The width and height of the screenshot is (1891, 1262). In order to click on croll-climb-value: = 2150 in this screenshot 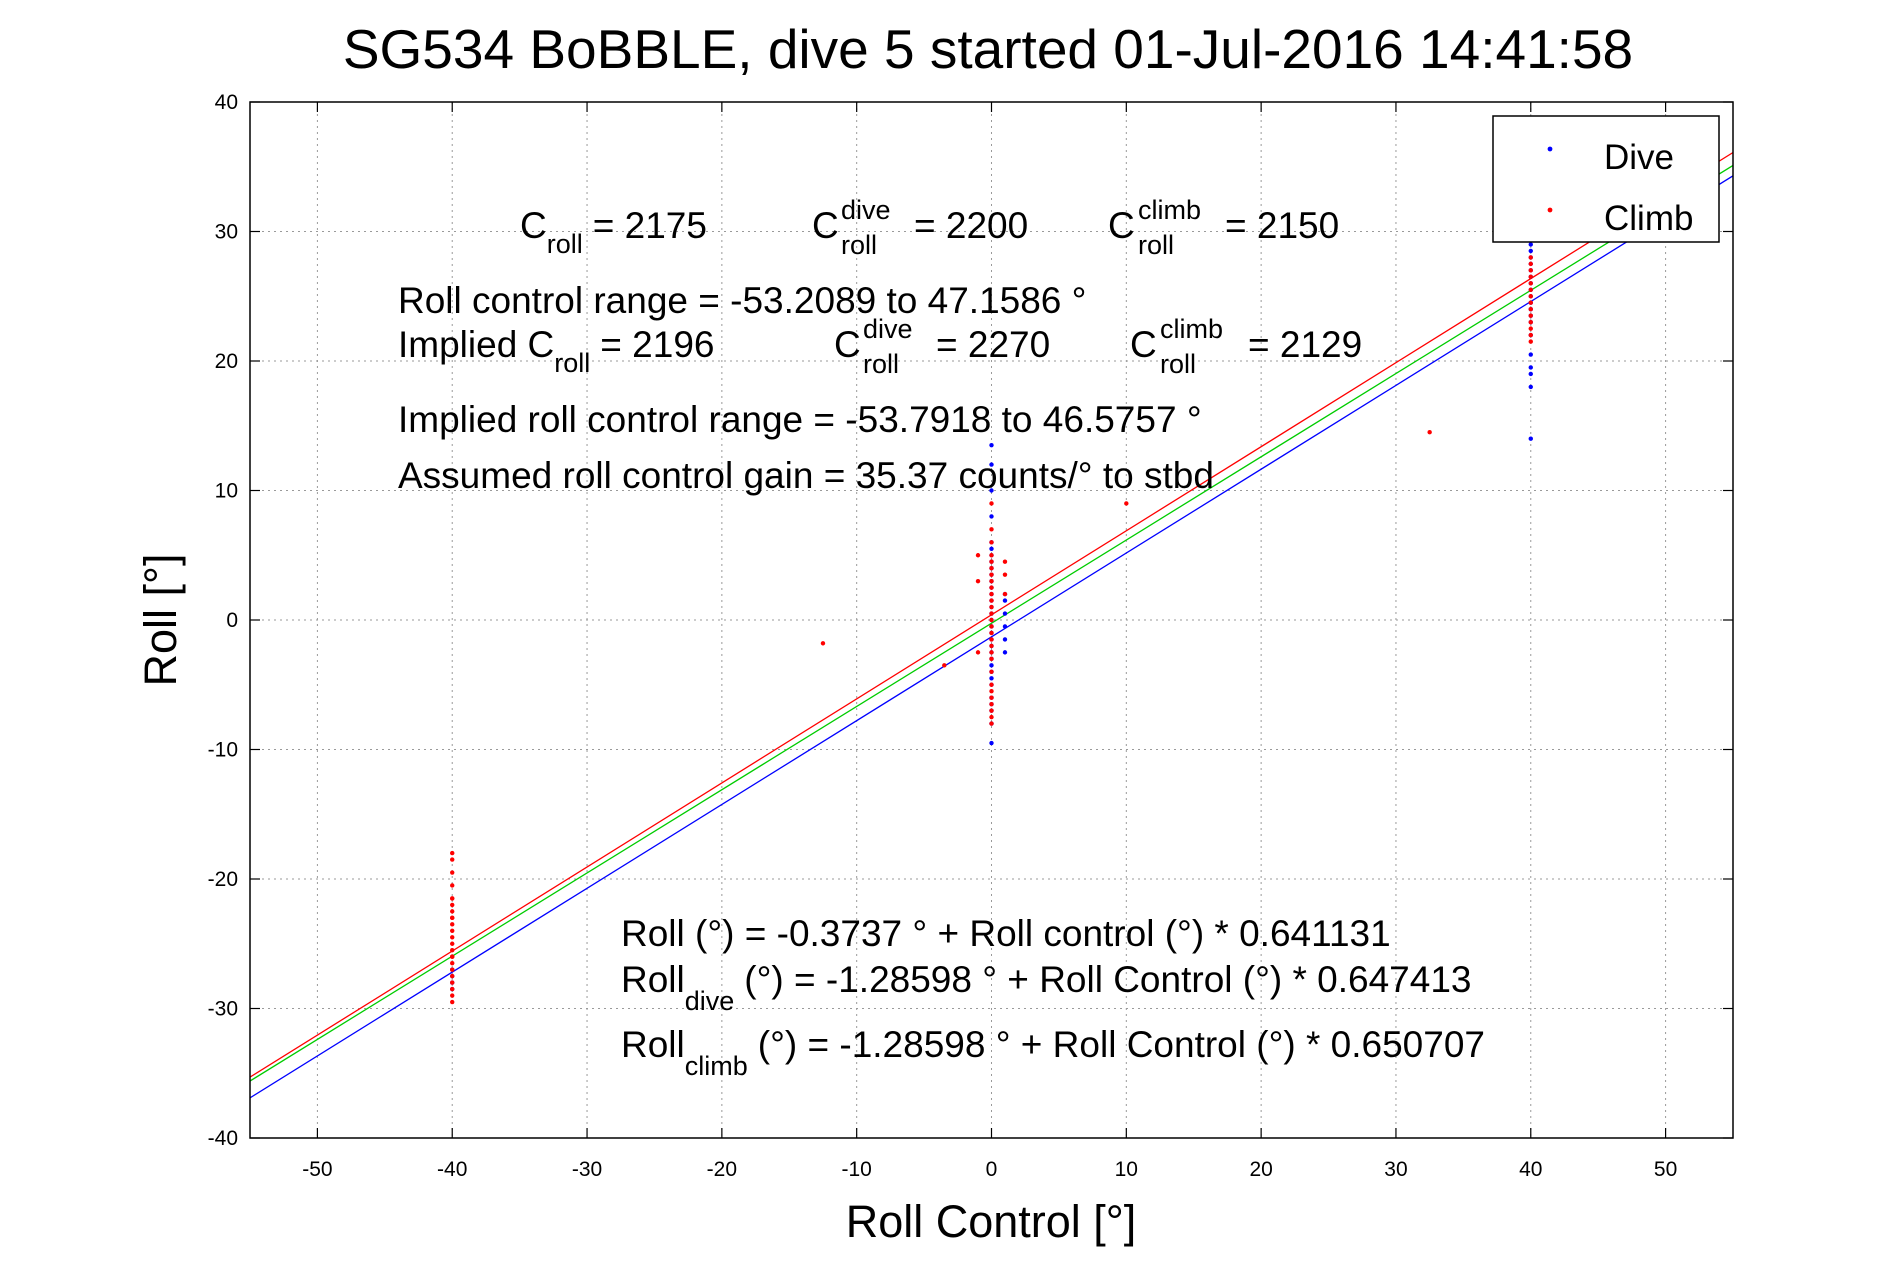, I will do `click(1282, 225)`.